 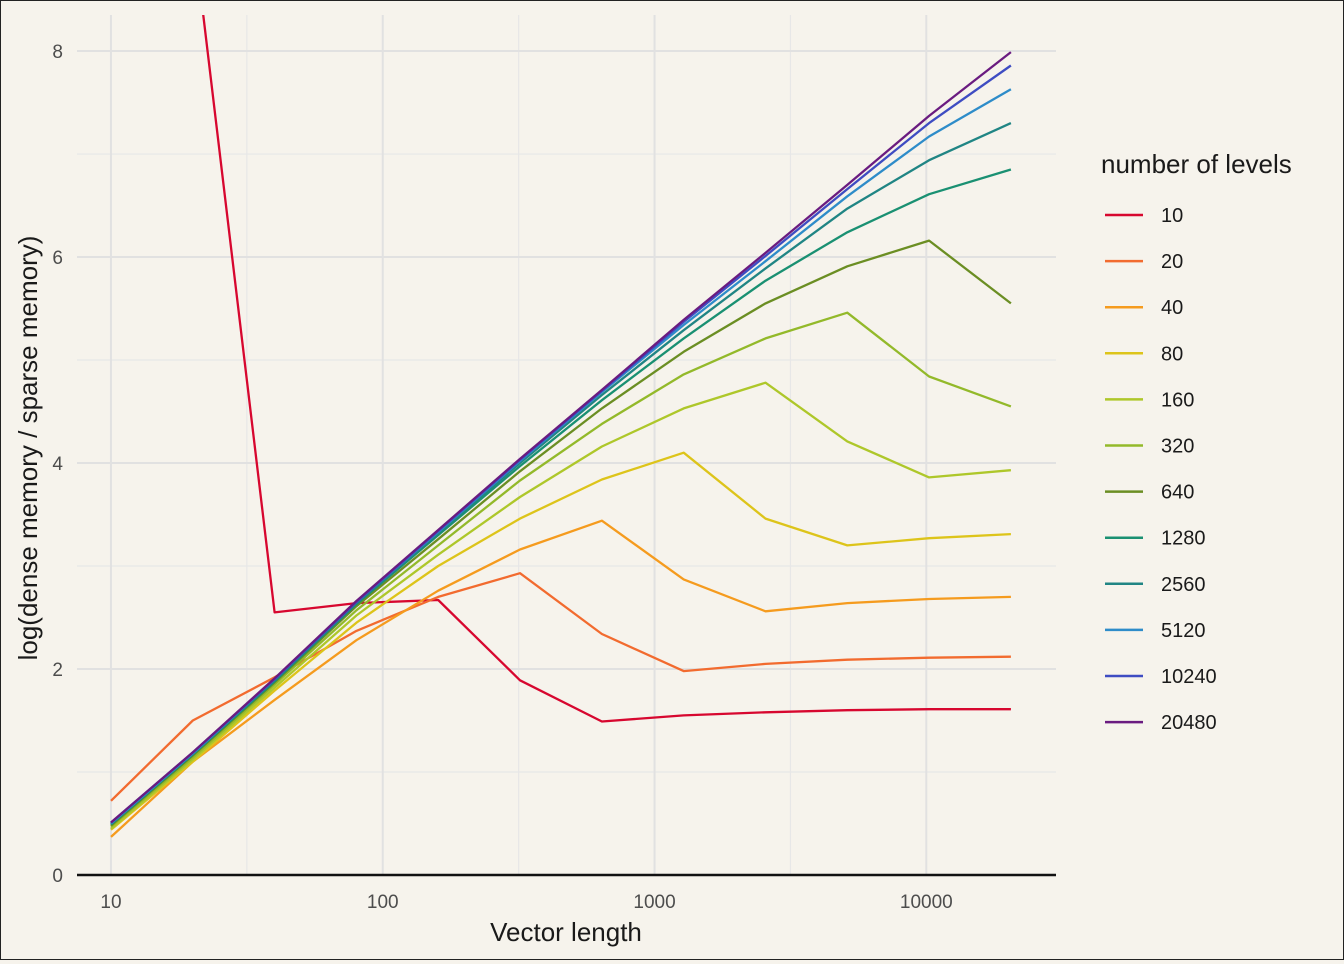 I want to click on y-axis-ticks: 0 2 4 6 8, so click(x=57, y=464).